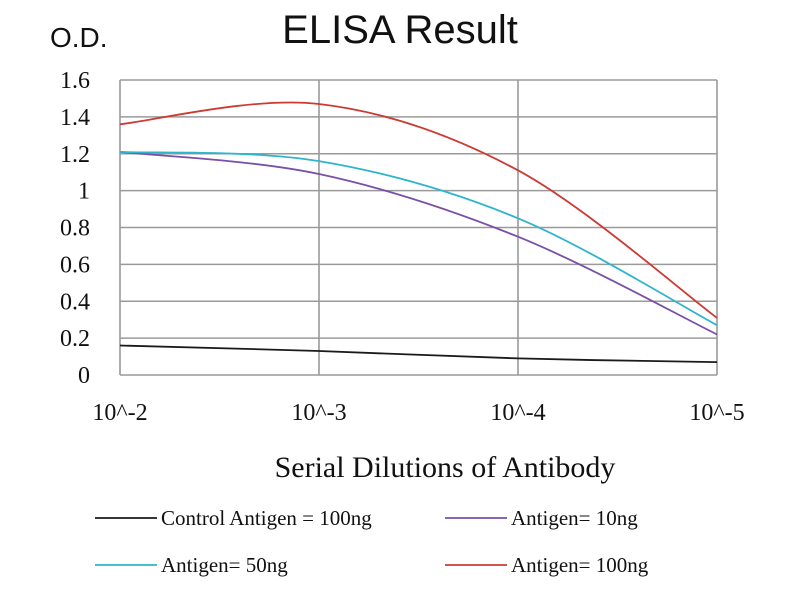  What do you see at coordinates (75, 229) in the screenshot?
I see `y-tick-label: 0.8` at bounding box center [75, 229].